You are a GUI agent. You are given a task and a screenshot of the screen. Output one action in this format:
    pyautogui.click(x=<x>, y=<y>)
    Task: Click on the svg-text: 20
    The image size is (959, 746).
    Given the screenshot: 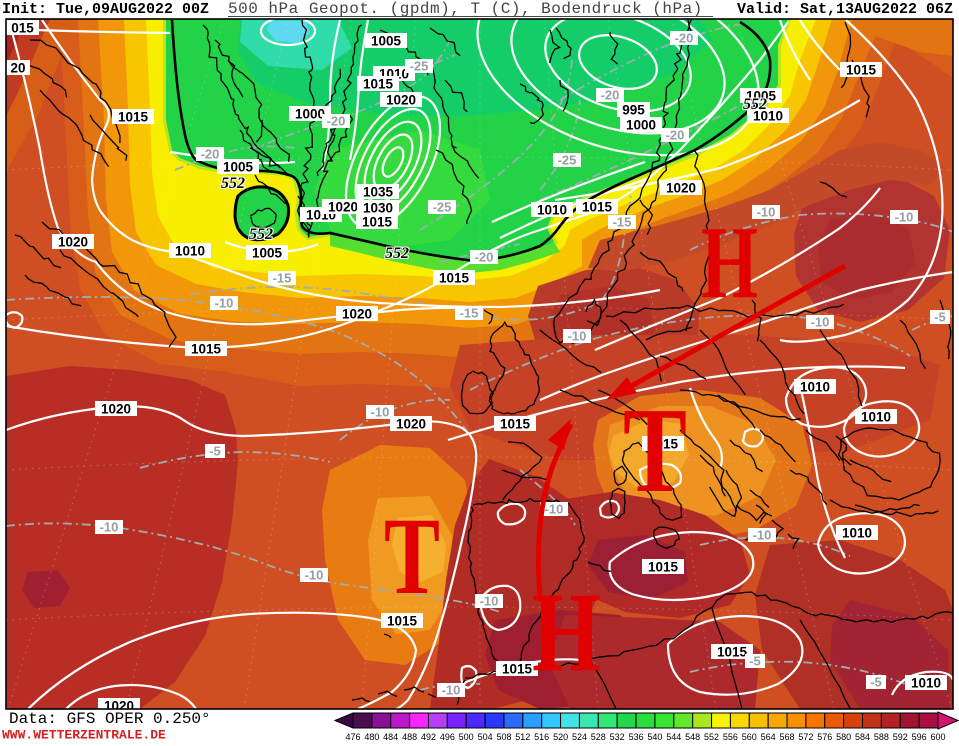 What is the action you would take?
    pyautogui.click(x=17, y=68)
    